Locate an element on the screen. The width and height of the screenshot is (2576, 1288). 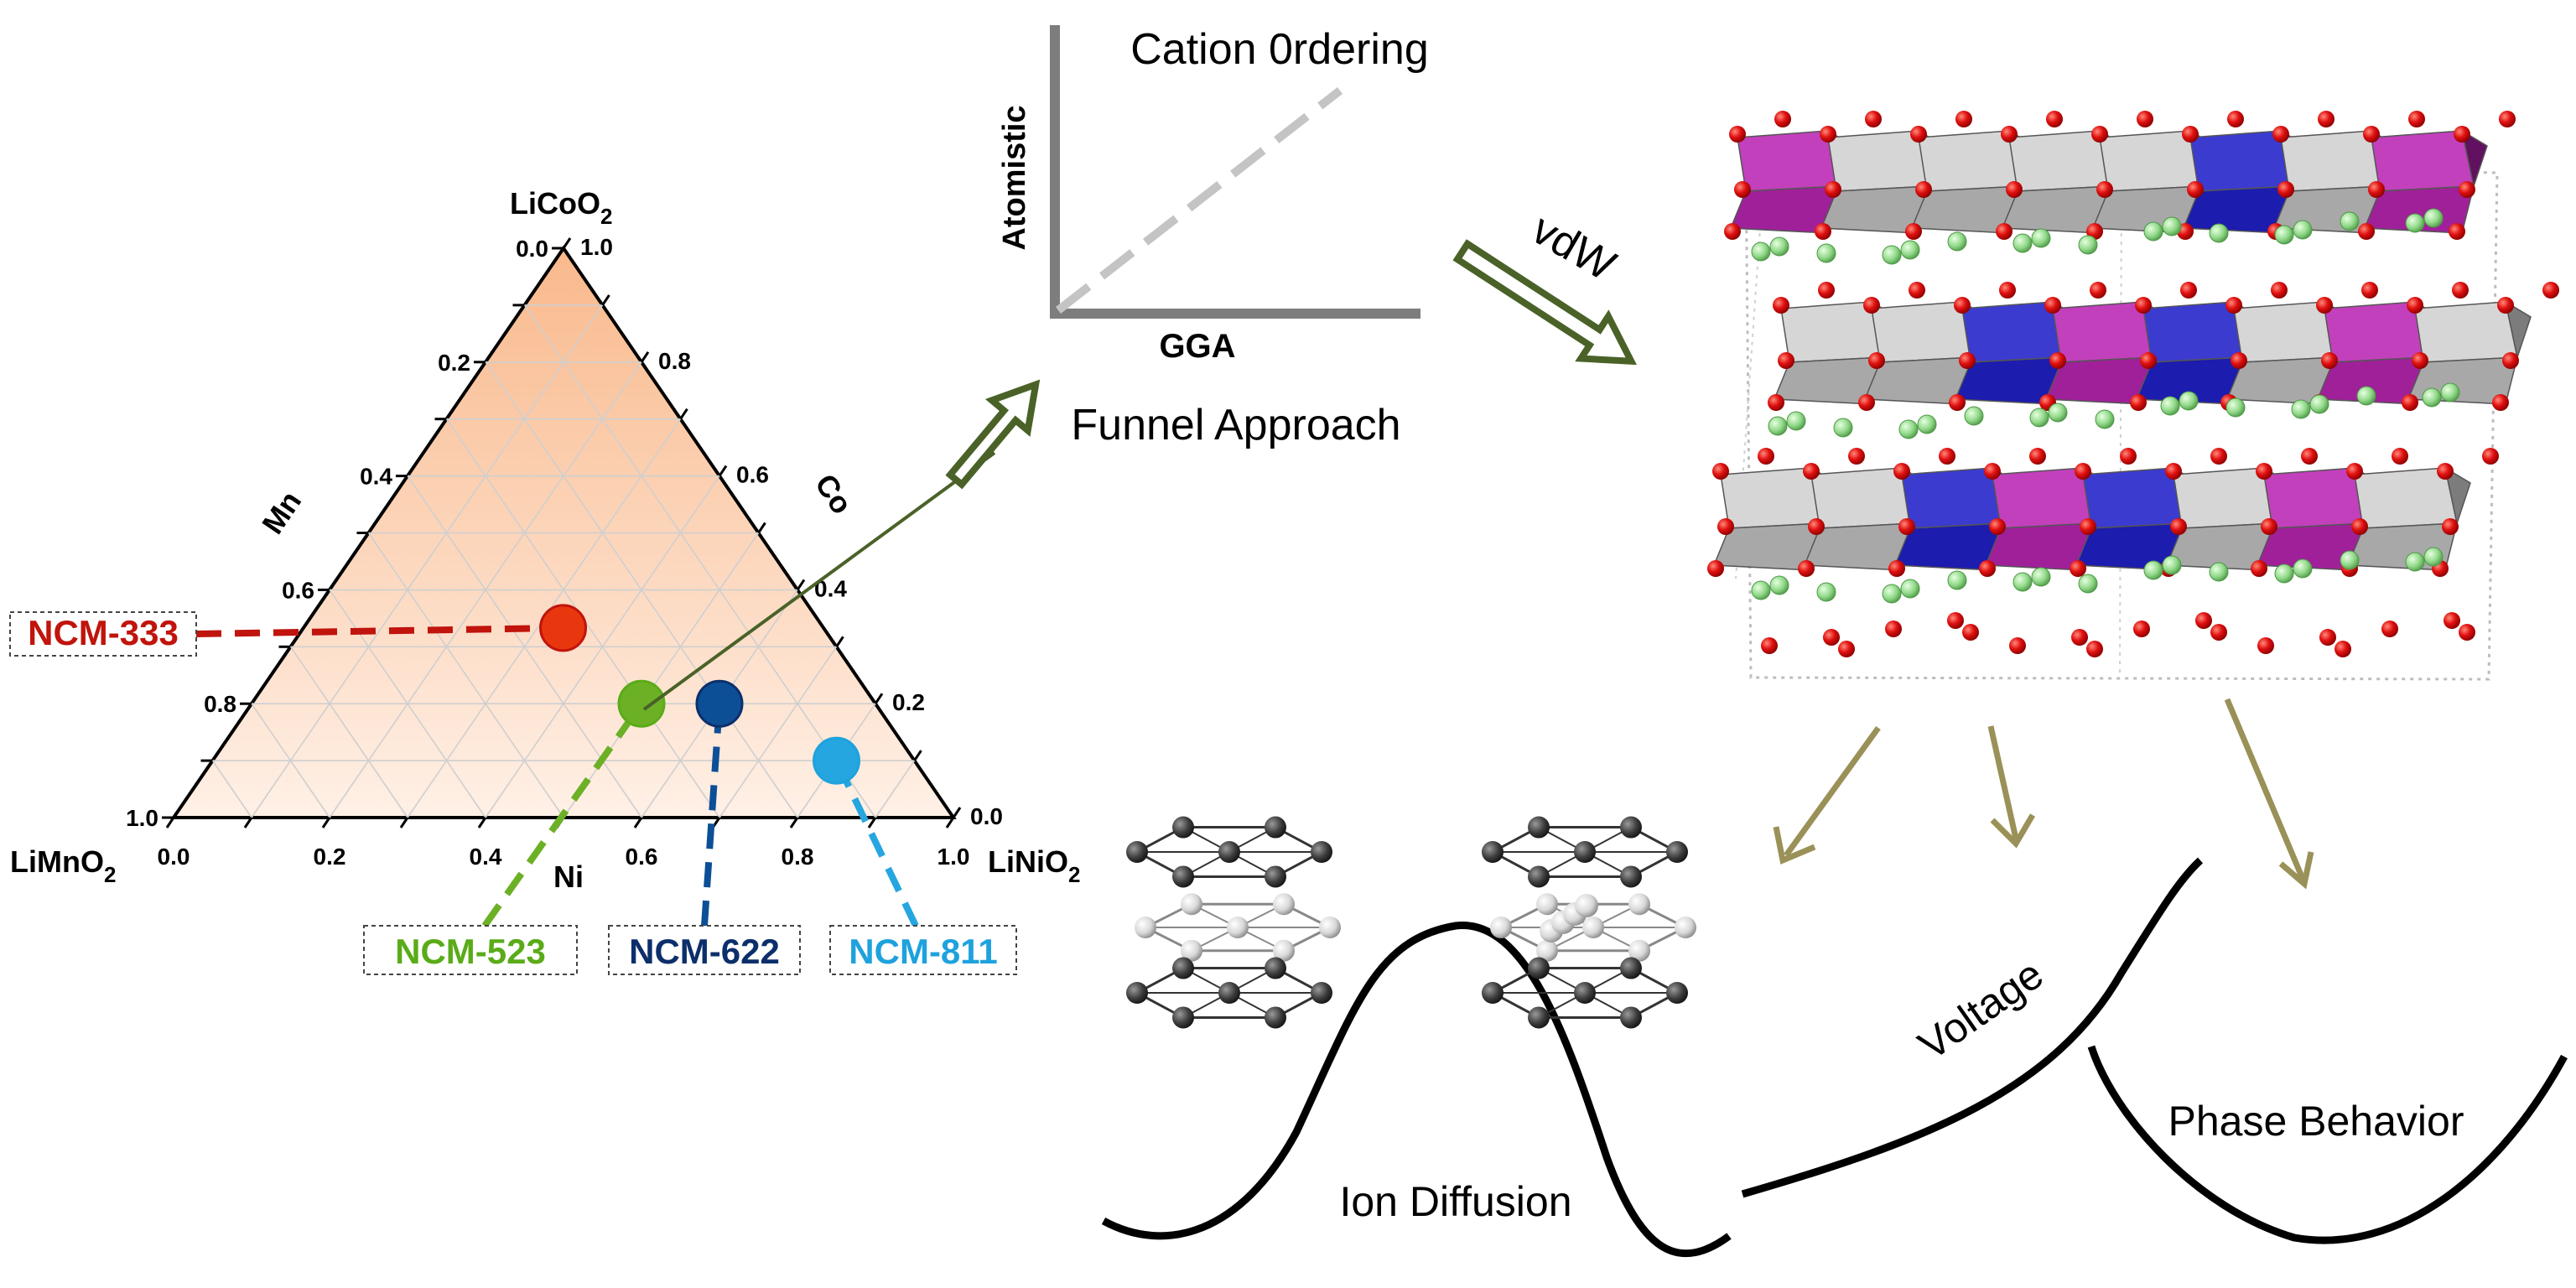
funnel-arrow is located at coordinates (841, 545).